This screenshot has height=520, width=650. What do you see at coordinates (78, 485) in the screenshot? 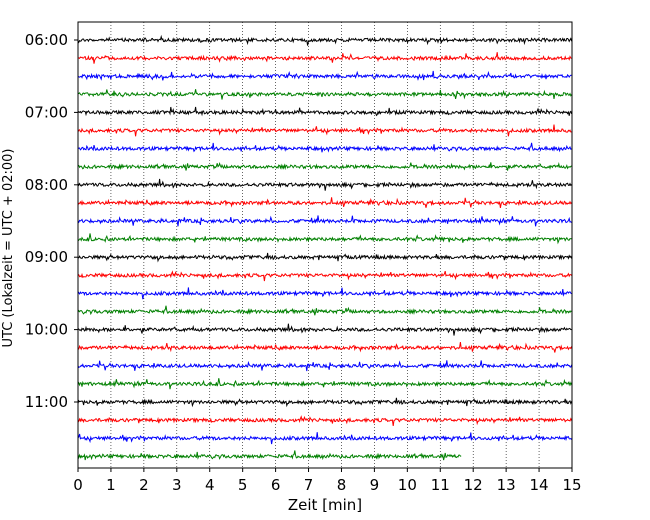
I see `x-tick-label: 0` at bounding box center [78, 485].